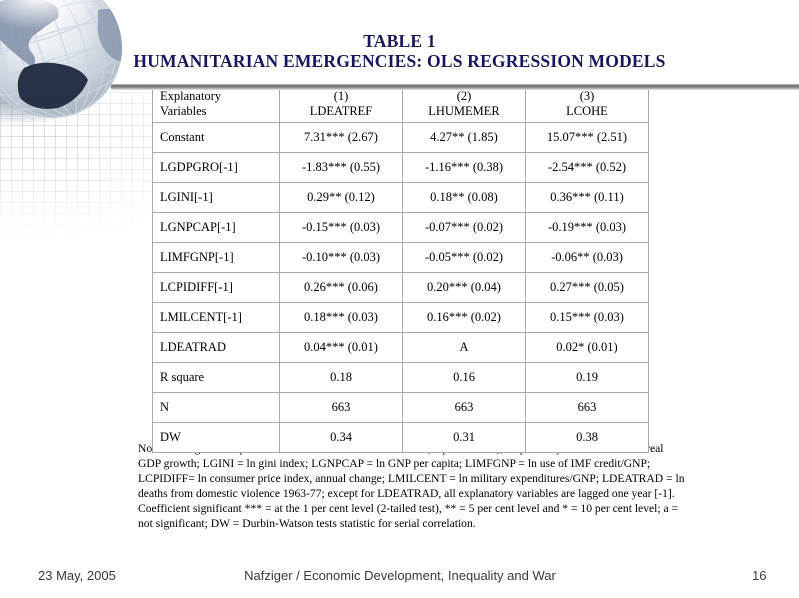 This screenshot has width=799, height=598. What do you see at coordinates (216, 103) in the screenshot?
I see `header-explanatory-variables: Explanatory Variables` at bounding box center [216, 103].